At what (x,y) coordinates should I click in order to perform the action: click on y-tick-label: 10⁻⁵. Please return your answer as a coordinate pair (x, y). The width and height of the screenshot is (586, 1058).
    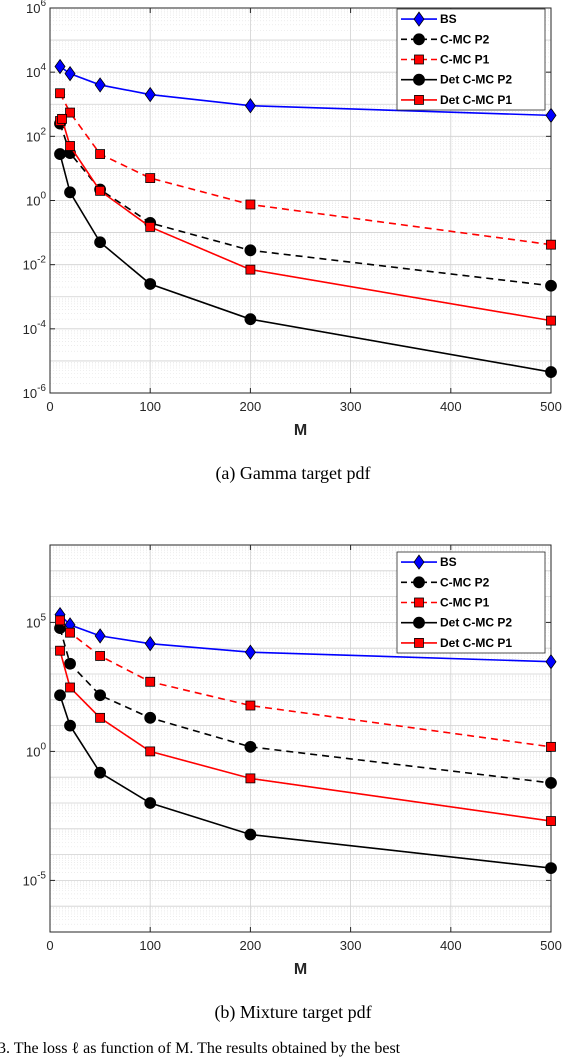
    Looking at the image, I should click on (35, 879).